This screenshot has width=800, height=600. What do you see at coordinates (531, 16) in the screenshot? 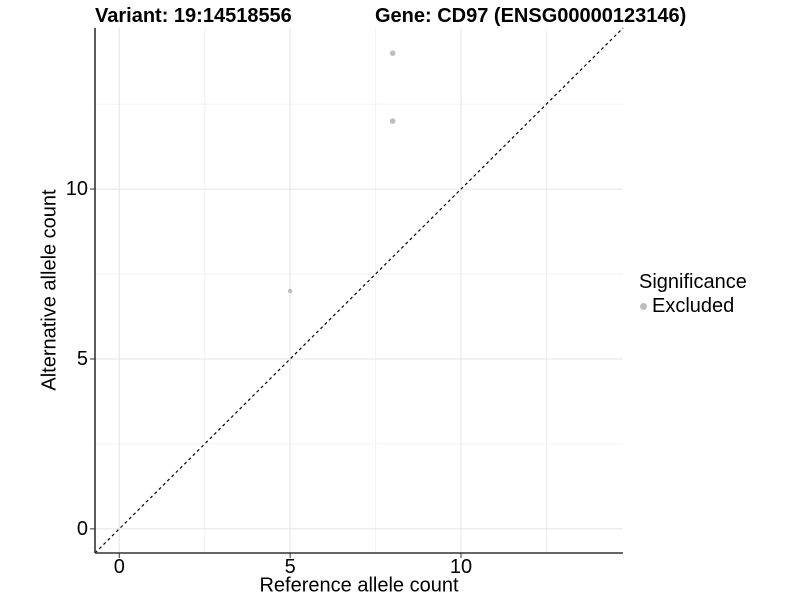
I see `plot-title-gene: Gene: CD97 (ENSG00000123146)` at bounding box center [531, 16].